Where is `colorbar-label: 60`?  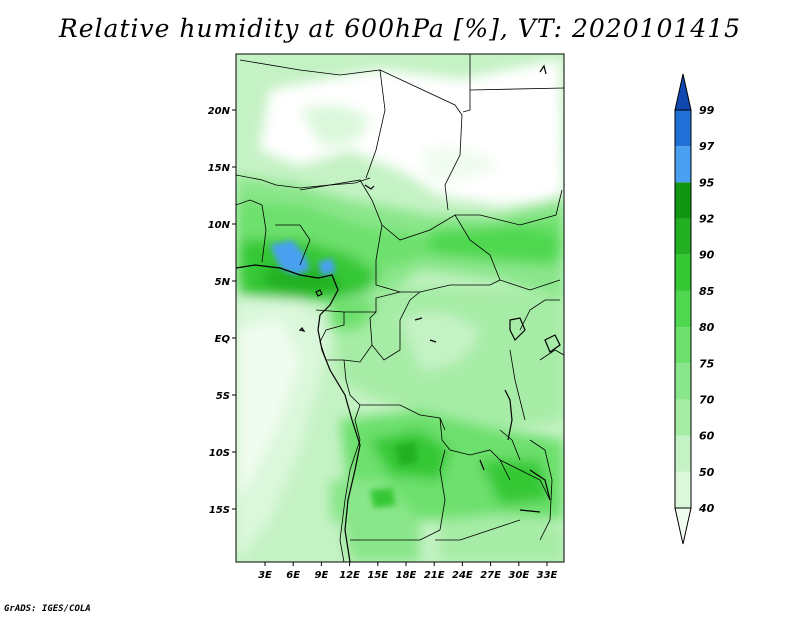 colorbar-label: 60 is located at coordinates (707, 436).